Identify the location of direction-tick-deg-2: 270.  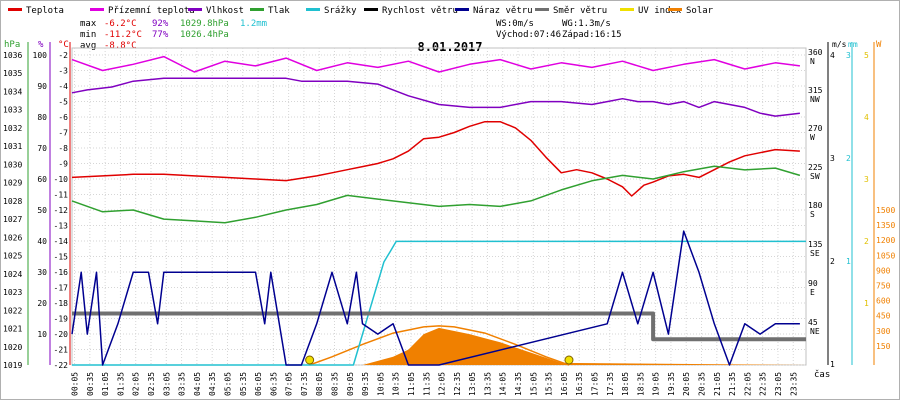
(815, 128).